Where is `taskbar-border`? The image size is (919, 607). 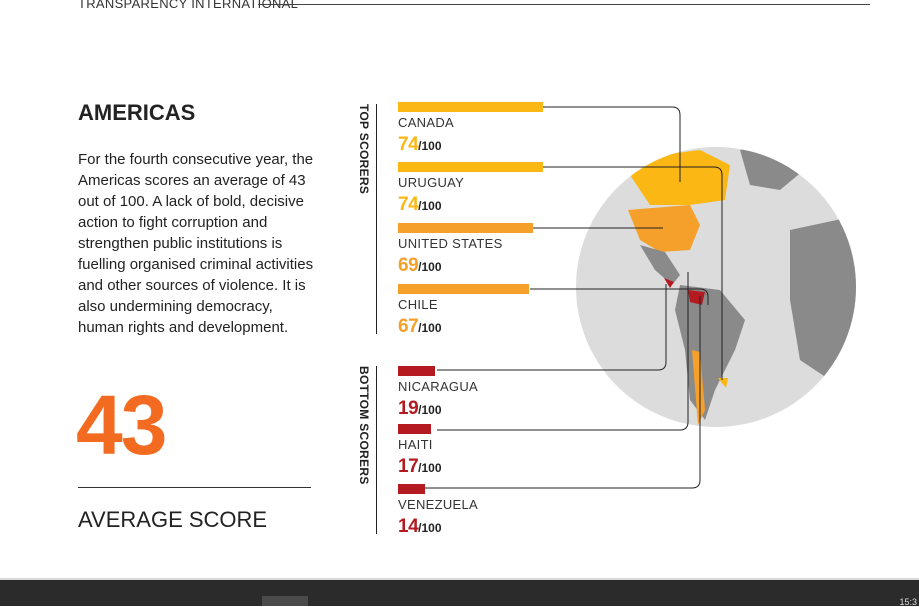
taskbar-border is located at coordinates (459, 579).